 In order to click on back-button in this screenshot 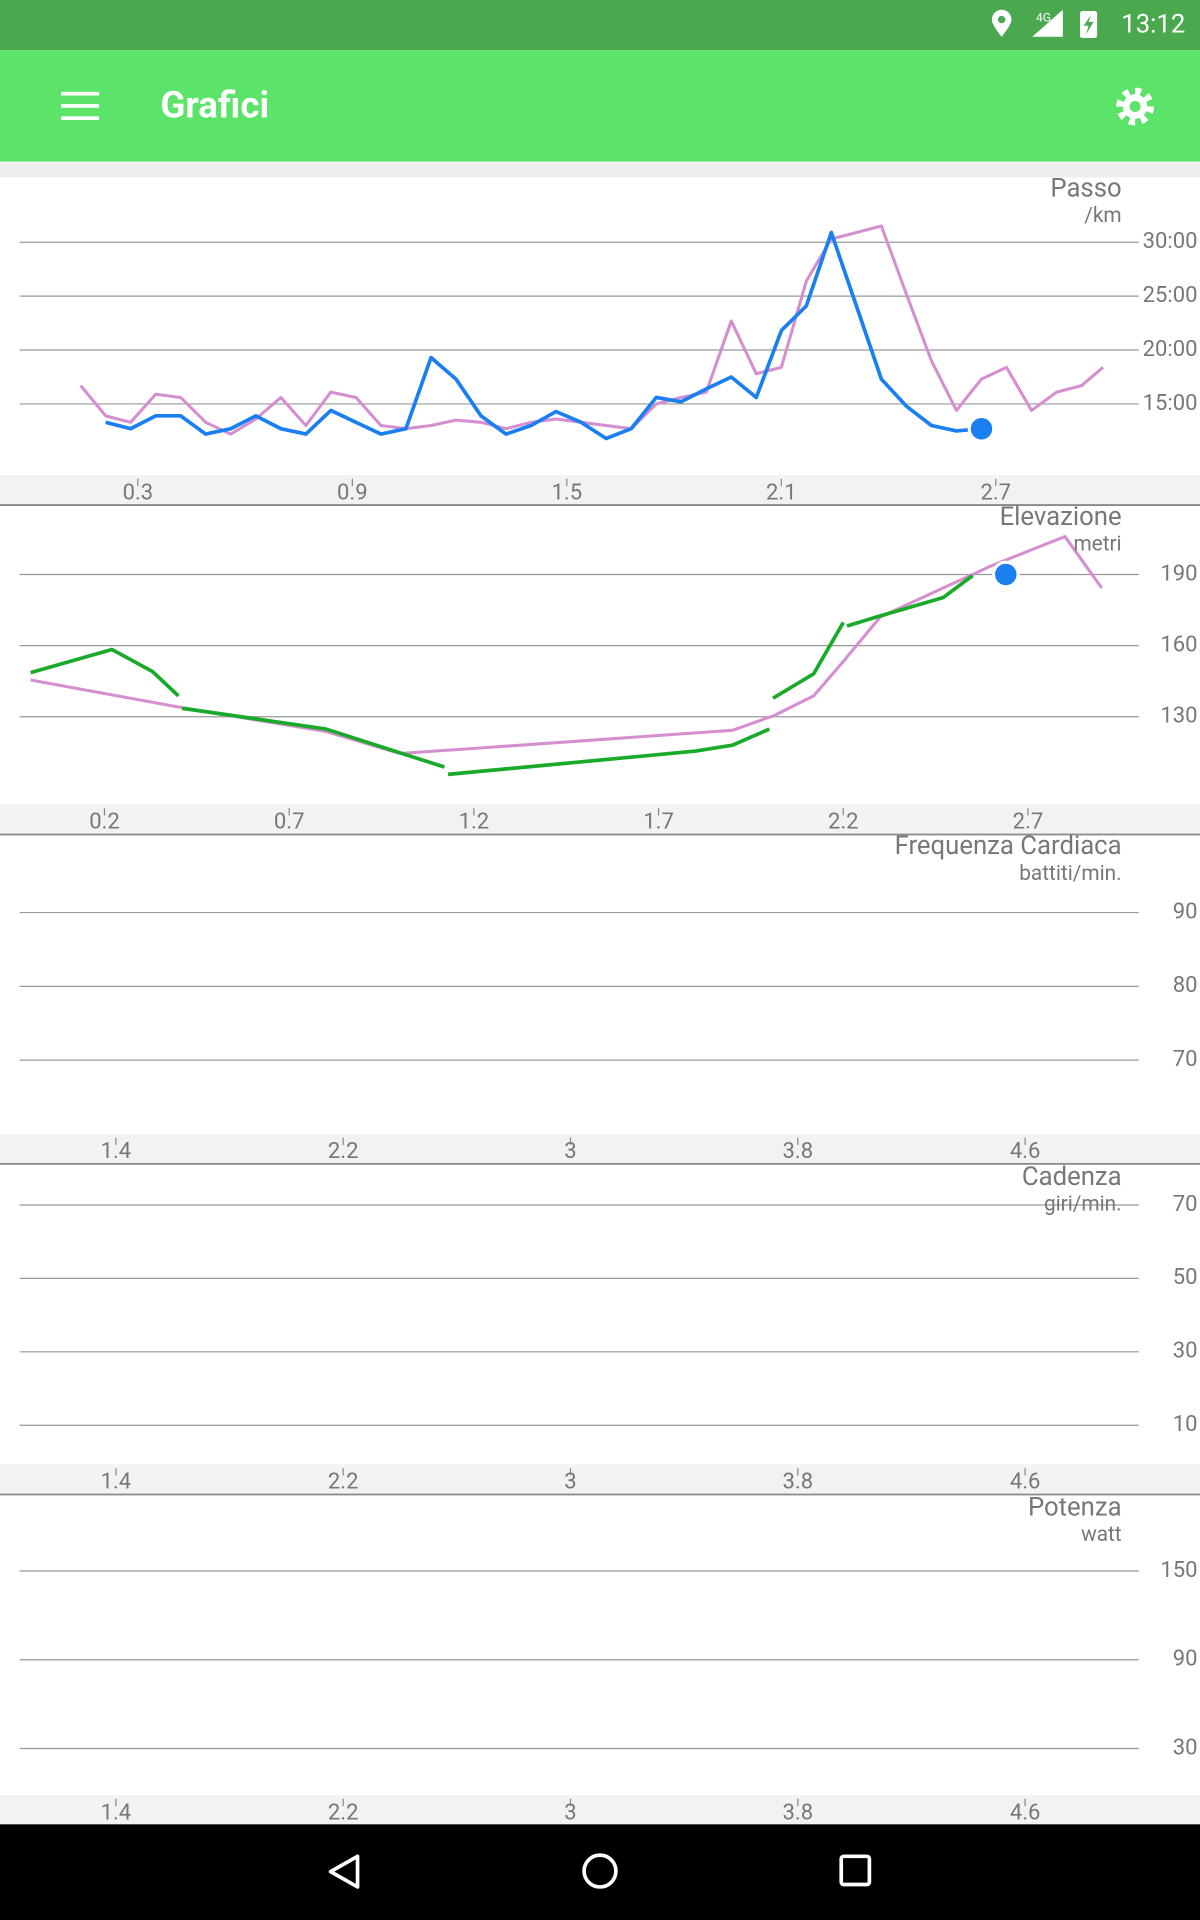, I will do `click(344, 1871)`.